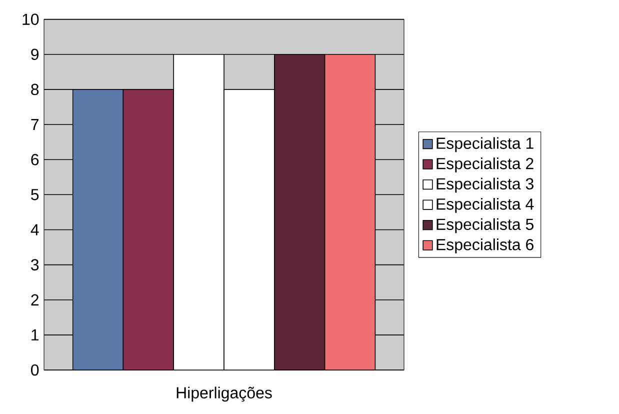 This screenshot has width=619, height=414. Describe the element at coordinates (35, 54) in the screenshot. I see `y-tick-label: 9` at that location.